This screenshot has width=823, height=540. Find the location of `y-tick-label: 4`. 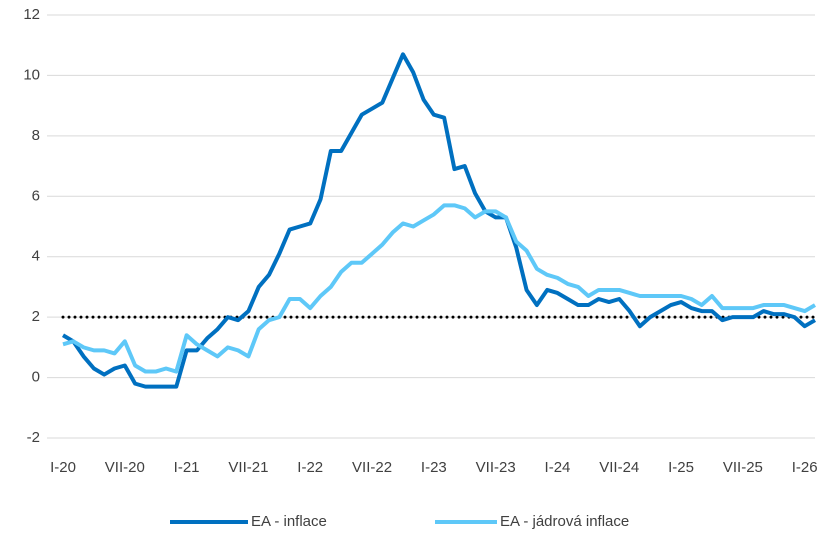

y-tick-label: 4 is located at coordinates (36, 256).